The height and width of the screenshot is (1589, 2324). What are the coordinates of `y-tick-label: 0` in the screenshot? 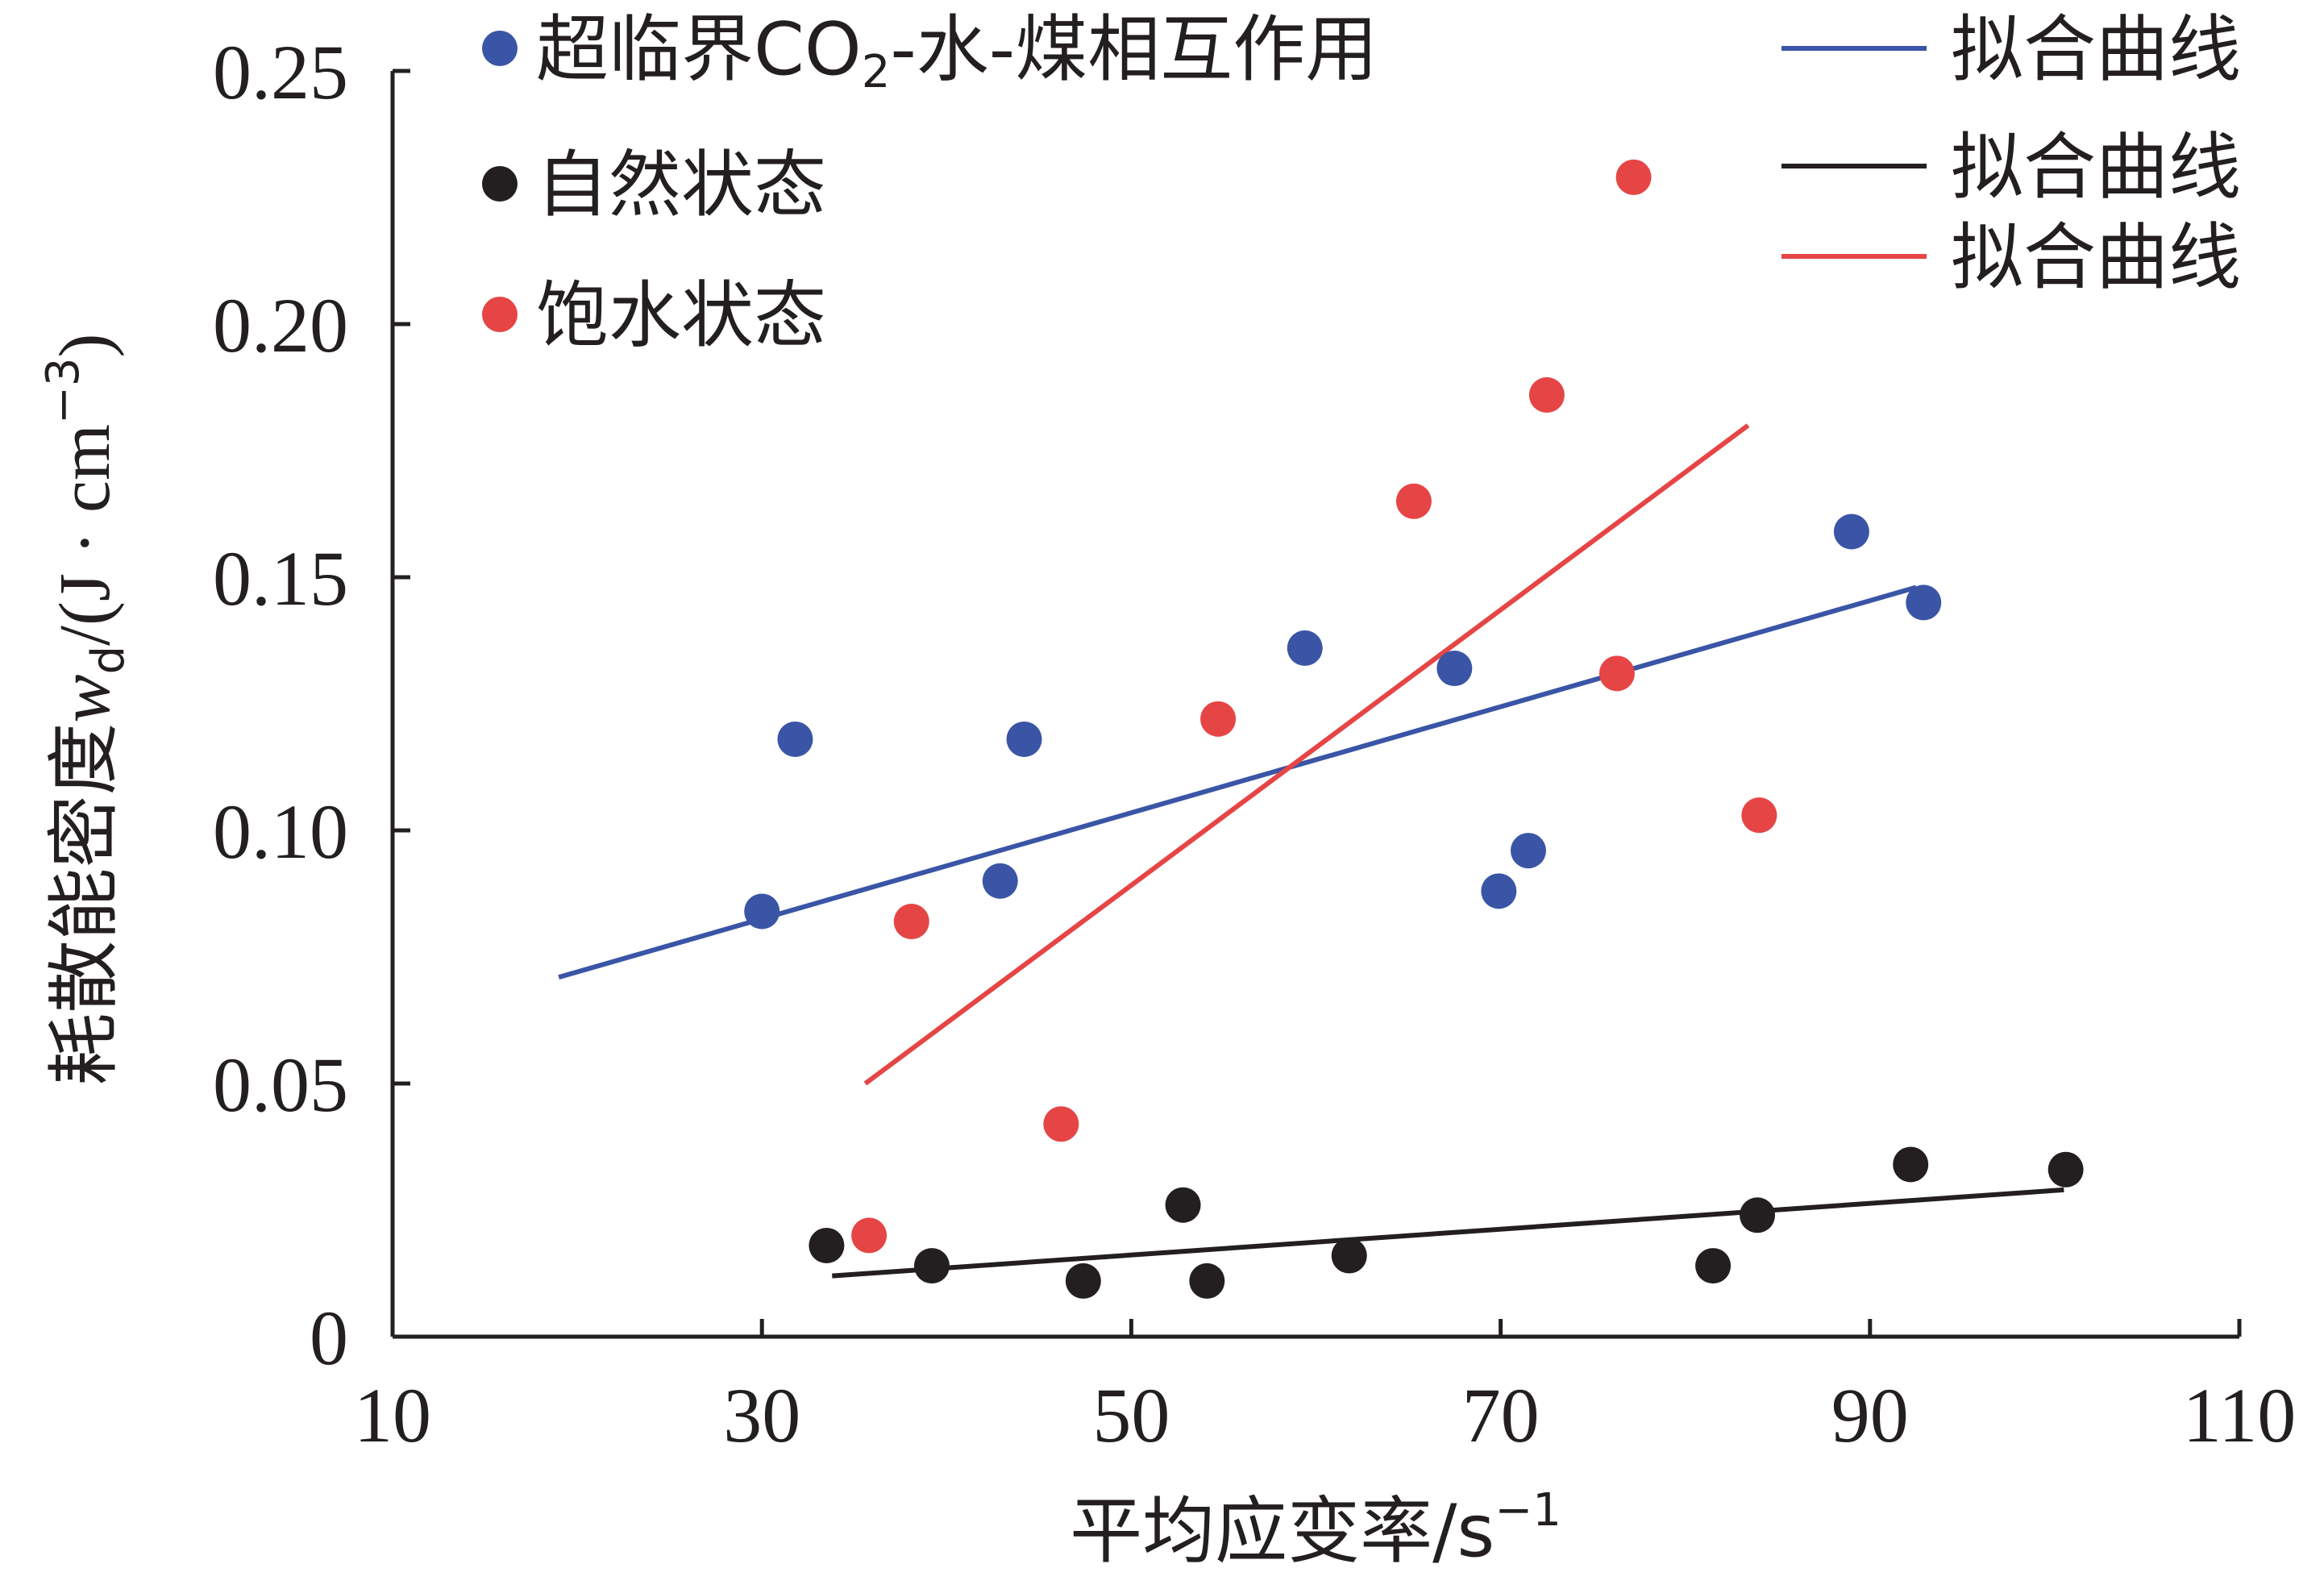 It's located at (329, 1338).